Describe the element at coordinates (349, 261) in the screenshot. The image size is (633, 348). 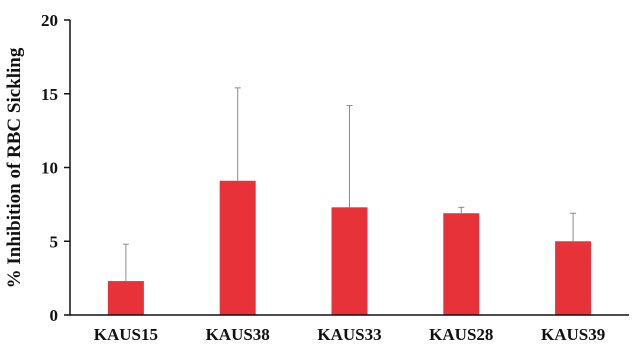
I see `bar-kaus33` at that location.